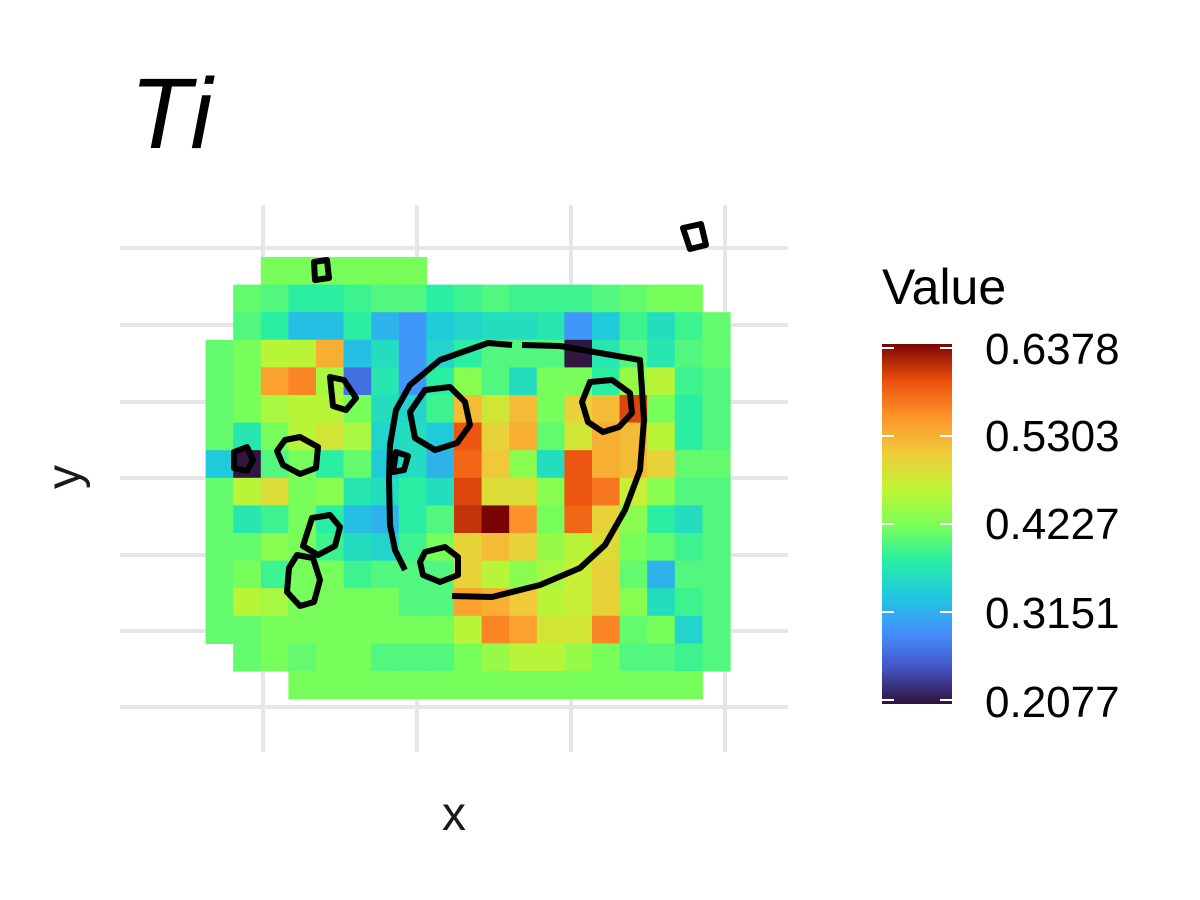 The height and width of the screenshot is (900, 1200). I want to click on x-axis-label: x, so click(454, 814).